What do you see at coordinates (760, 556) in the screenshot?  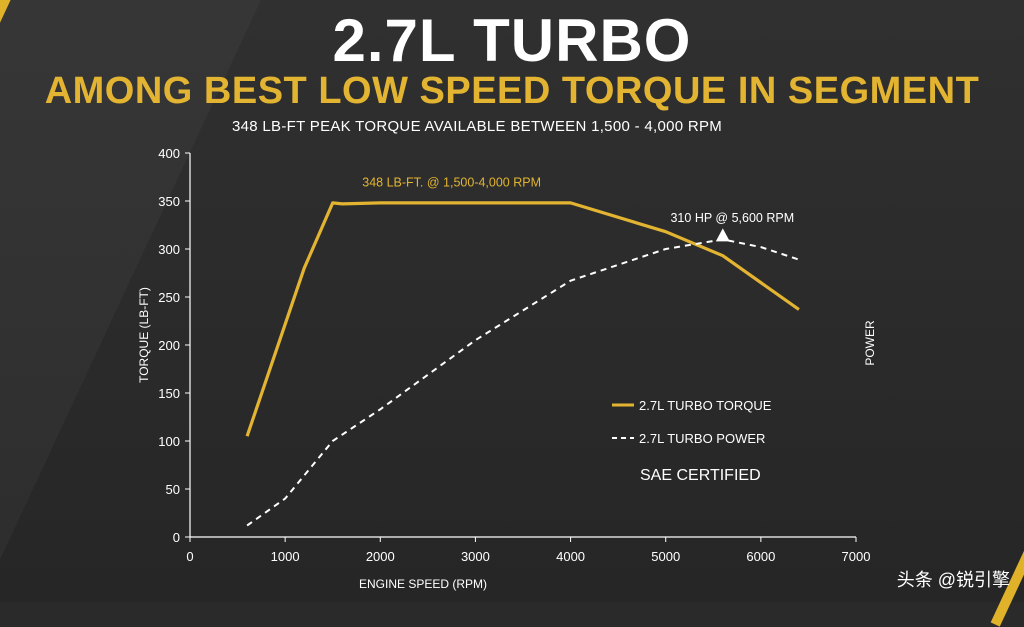 I see `x-tick-label: 6000` at bounding box center [760, 556].